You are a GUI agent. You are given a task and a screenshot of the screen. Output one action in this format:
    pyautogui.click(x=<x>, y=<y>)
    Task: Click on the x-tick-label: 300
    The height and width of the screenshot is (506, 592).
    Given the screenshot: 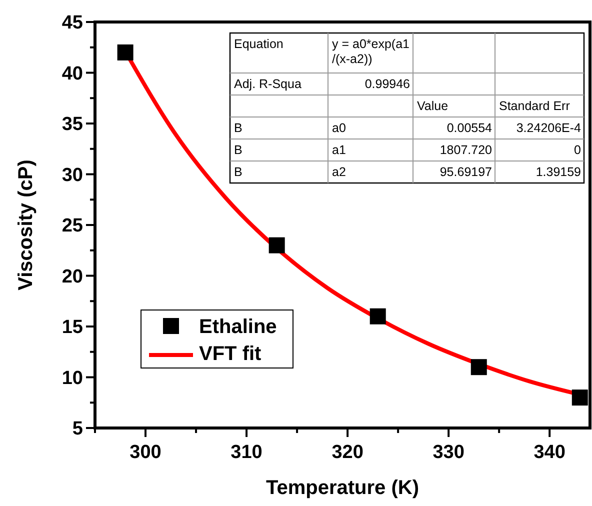 What is the action you would take?
    pyautogui.click(x=146, y=452)
    